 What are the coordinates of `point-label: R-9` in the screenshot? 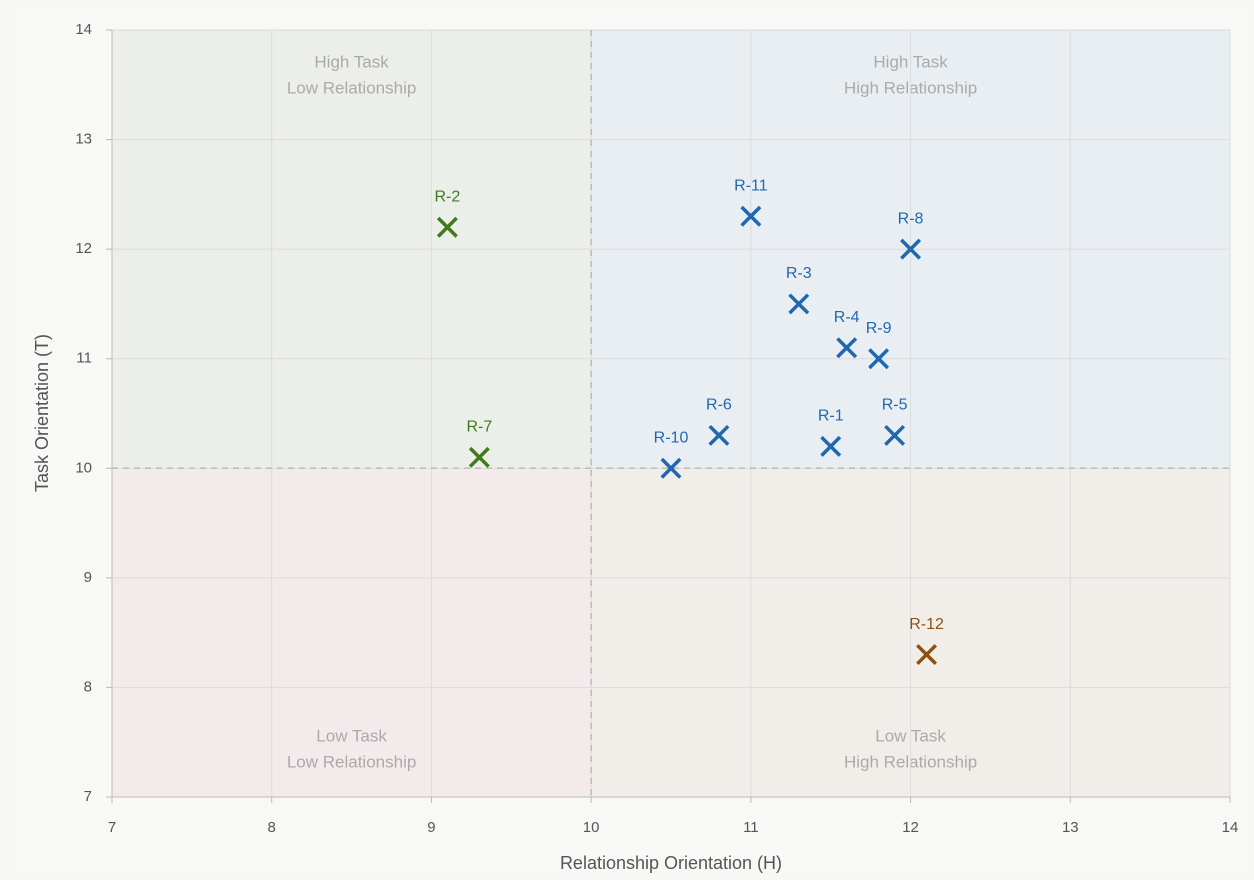 It's located at (879, 328).